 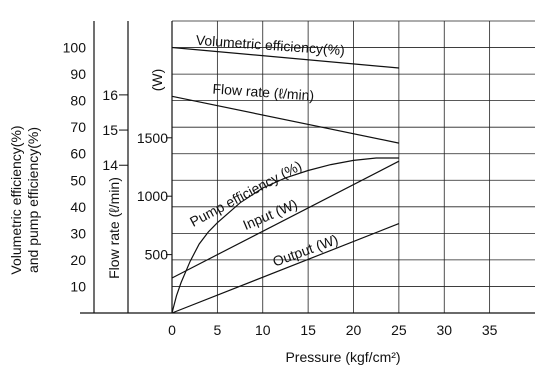 What do you see at coordinates (342, 357) in the screenshot?
I see `x-axis-label: Pressure (kgf/cm²)` at bounding box center [342, 357].